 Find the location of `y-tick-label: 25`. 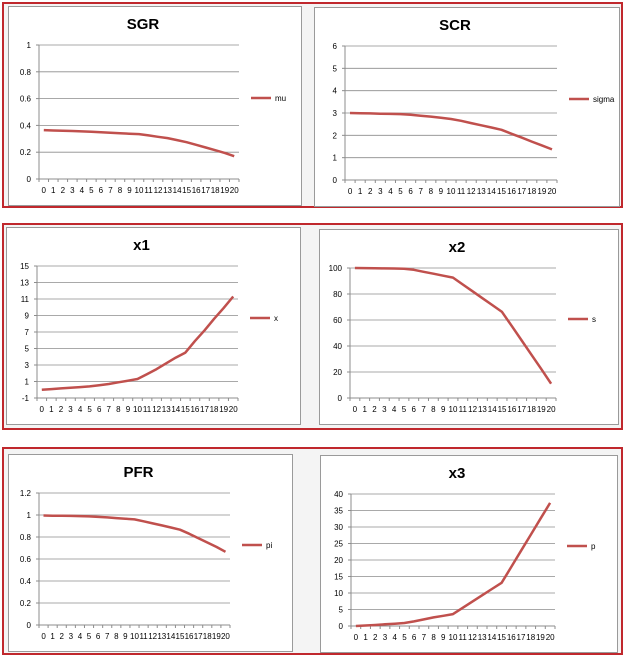

y-tick-label: 25 is located at coordinates (338, 544).